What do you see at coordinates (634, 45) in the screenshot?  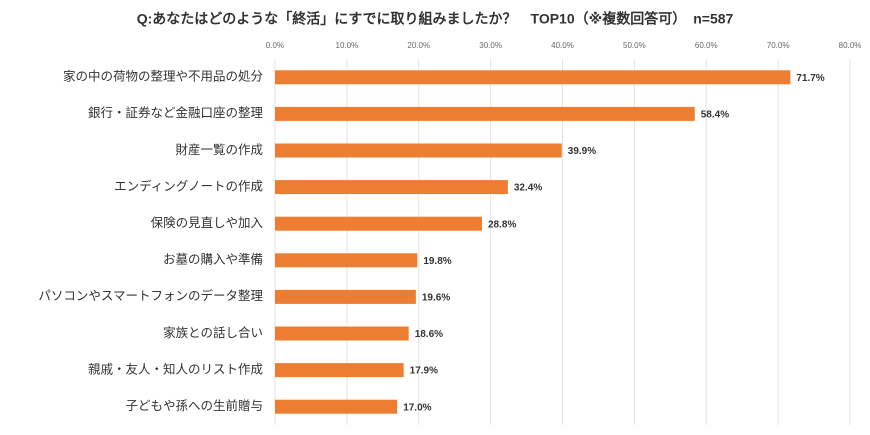 I see `x-tick-label: 50.0%` at bounding box center [634, 45].